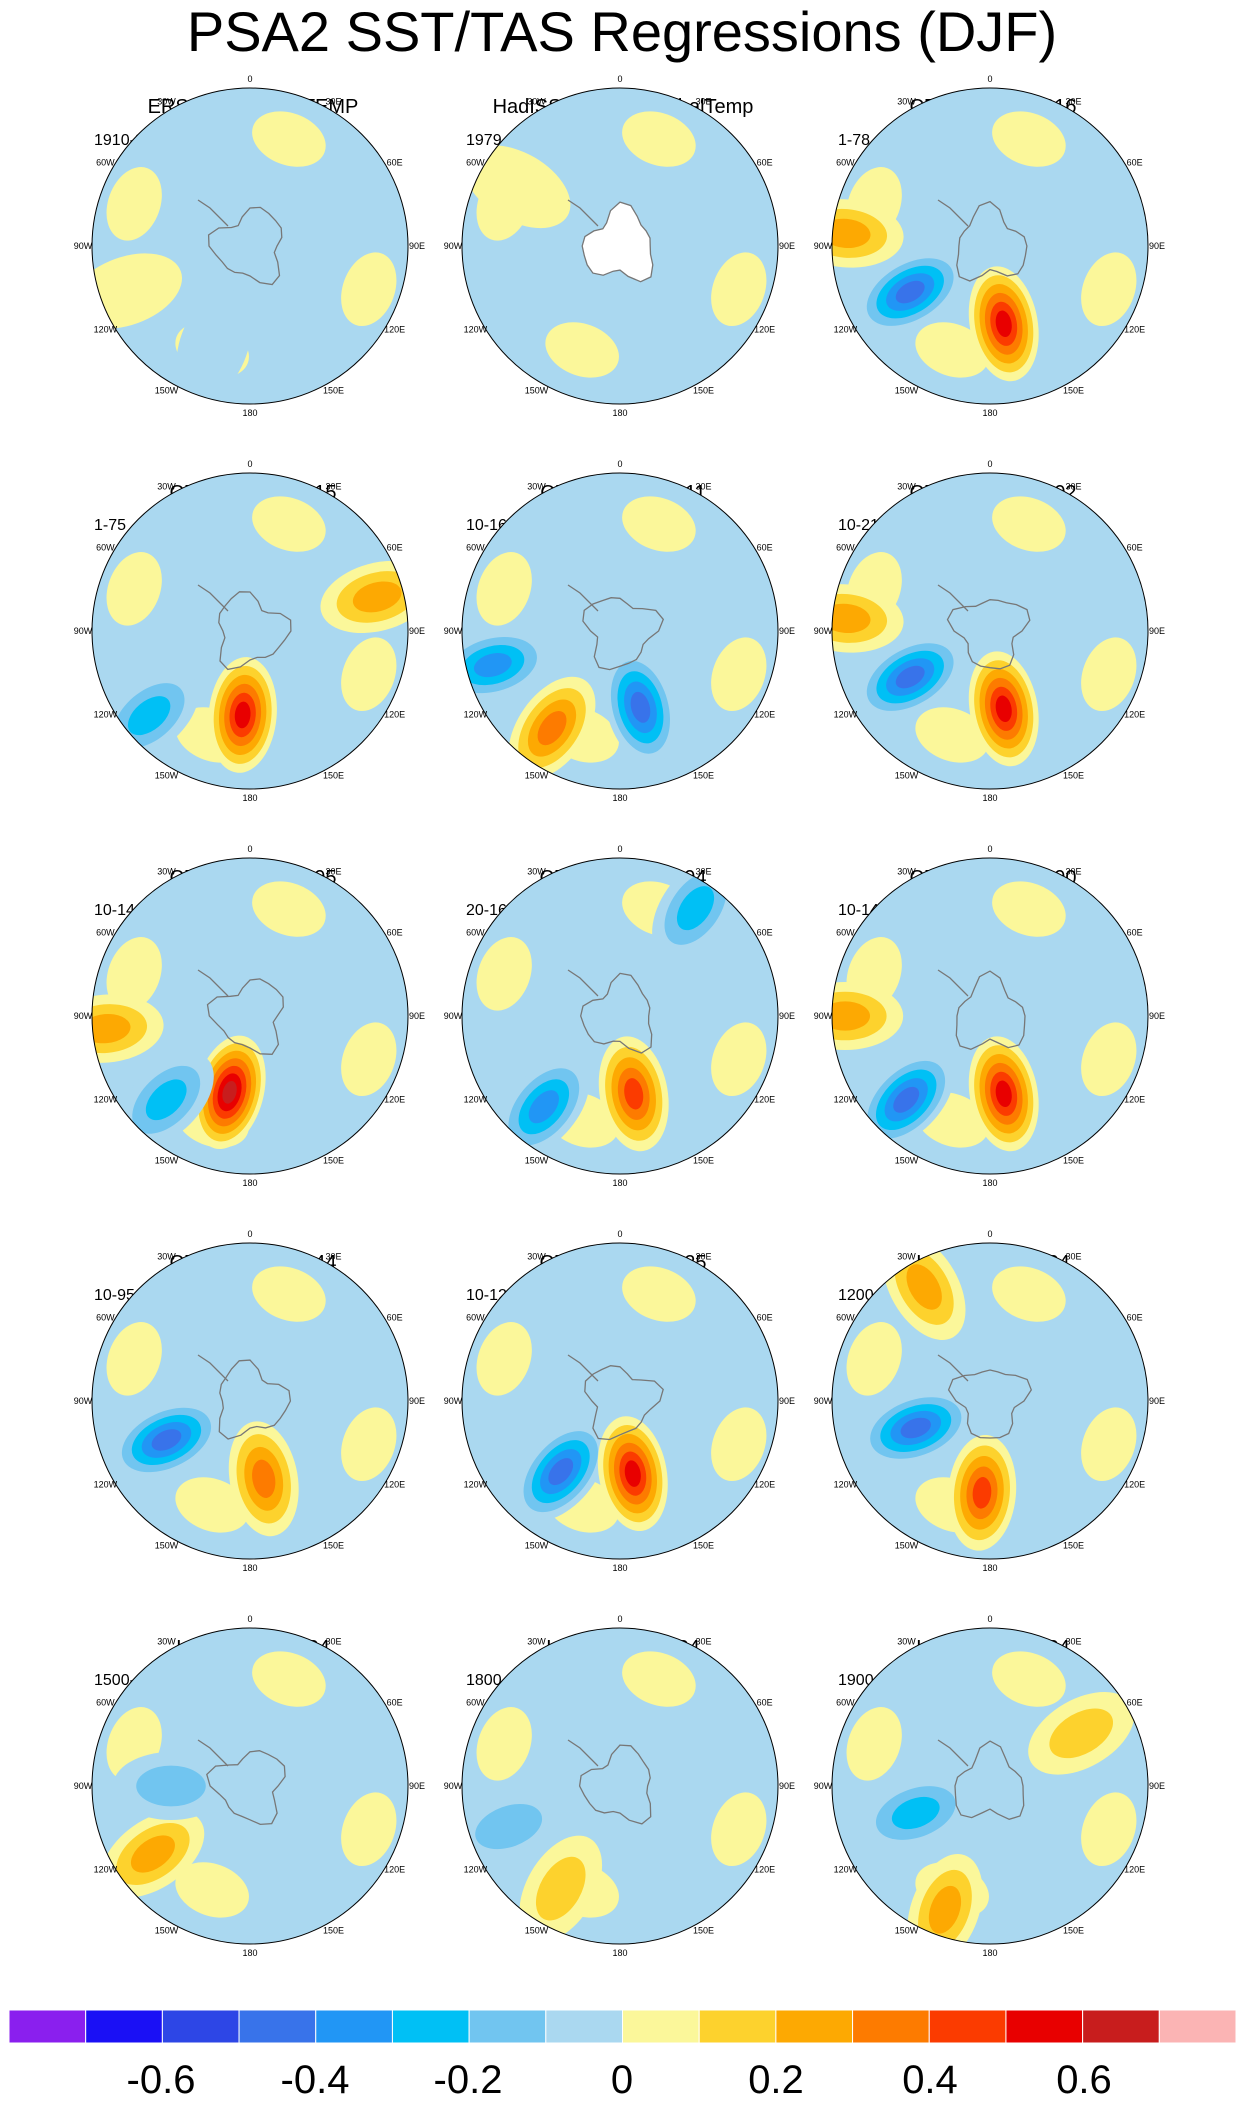  Describe the element at coordinates (166, 871) in the screenshot. I see `longitude-label: 30W` at that location.